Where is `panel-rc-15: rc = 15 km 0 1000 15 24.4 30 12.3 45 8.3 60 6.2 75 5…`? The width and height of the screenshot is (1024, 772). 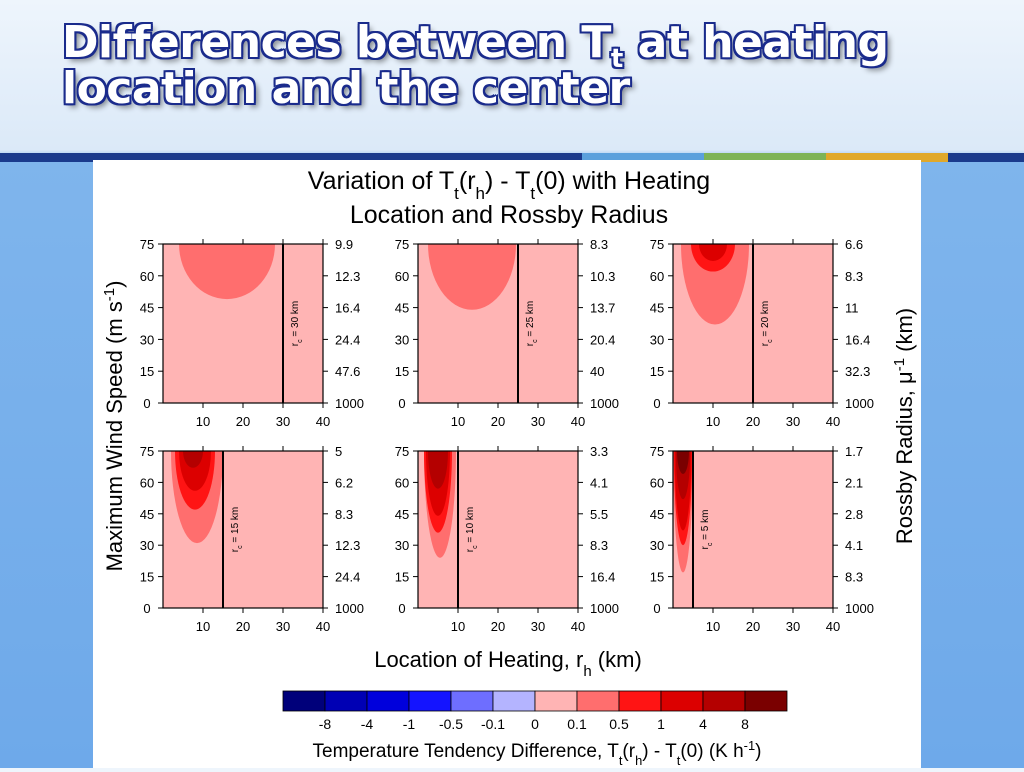
panel-rc-15: rc = 15 km 0 1000 15 24.4 30 12.3 45 8.3 60 6.2 75 5… is located at coordinates (252, 539).